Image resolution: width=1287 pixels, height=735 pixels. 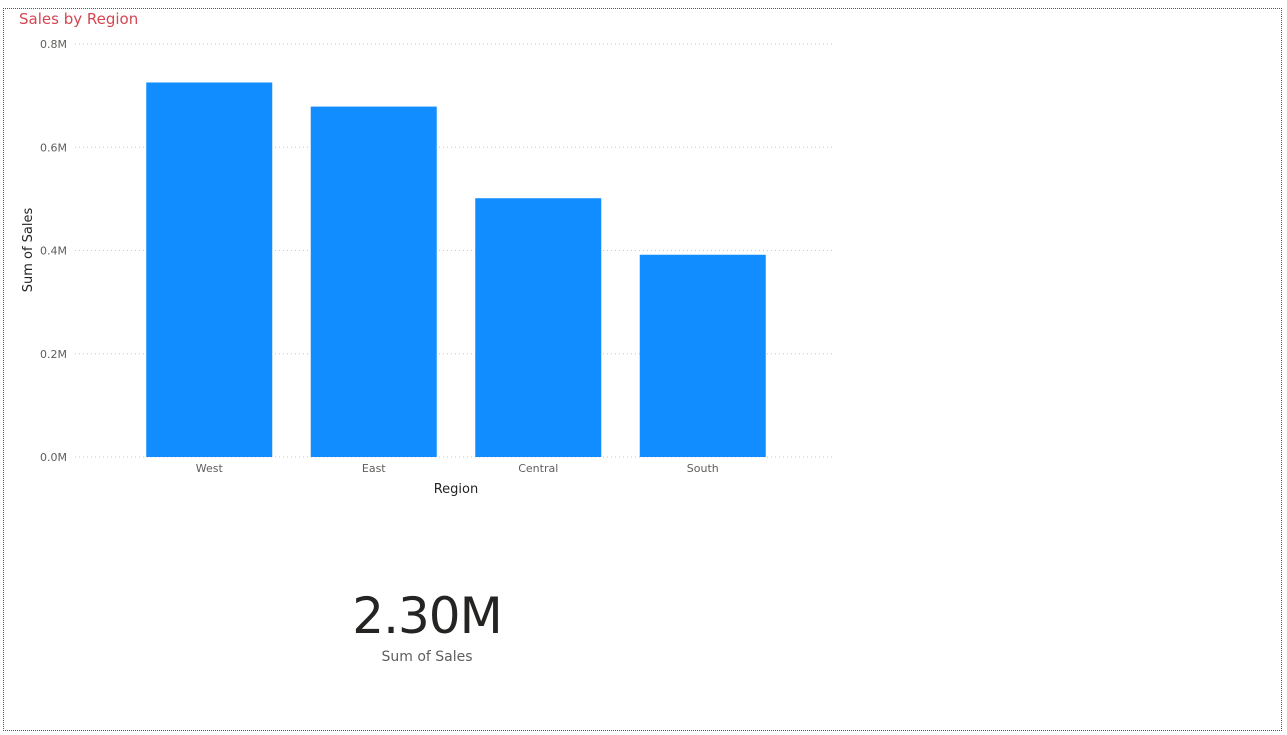 What do you see at coordinates (427, 657) in the screenshot?
I see `kpi-card-label: Sum of Sales` at bounding box center [427, 657].